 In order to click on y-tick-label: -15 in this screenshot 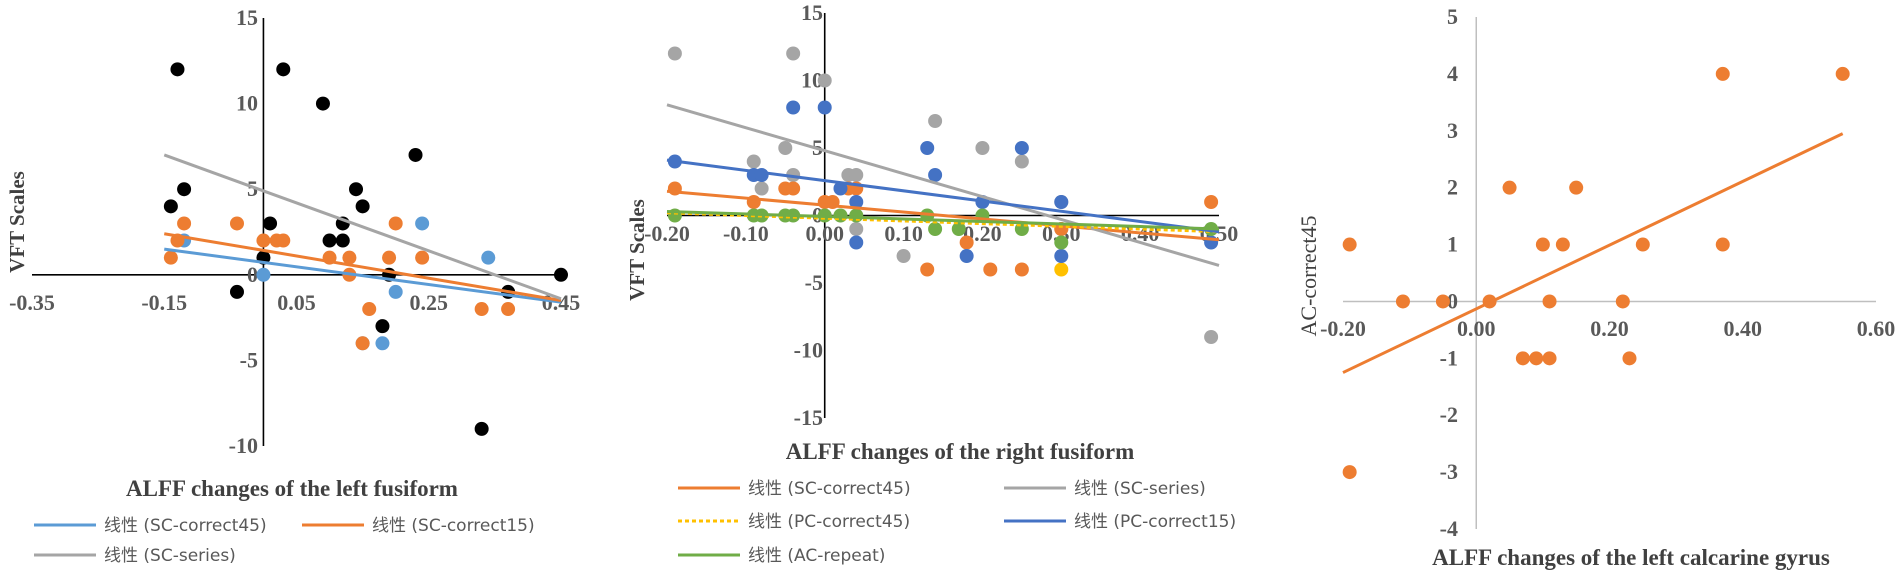, I will do `click(808, 417)`.